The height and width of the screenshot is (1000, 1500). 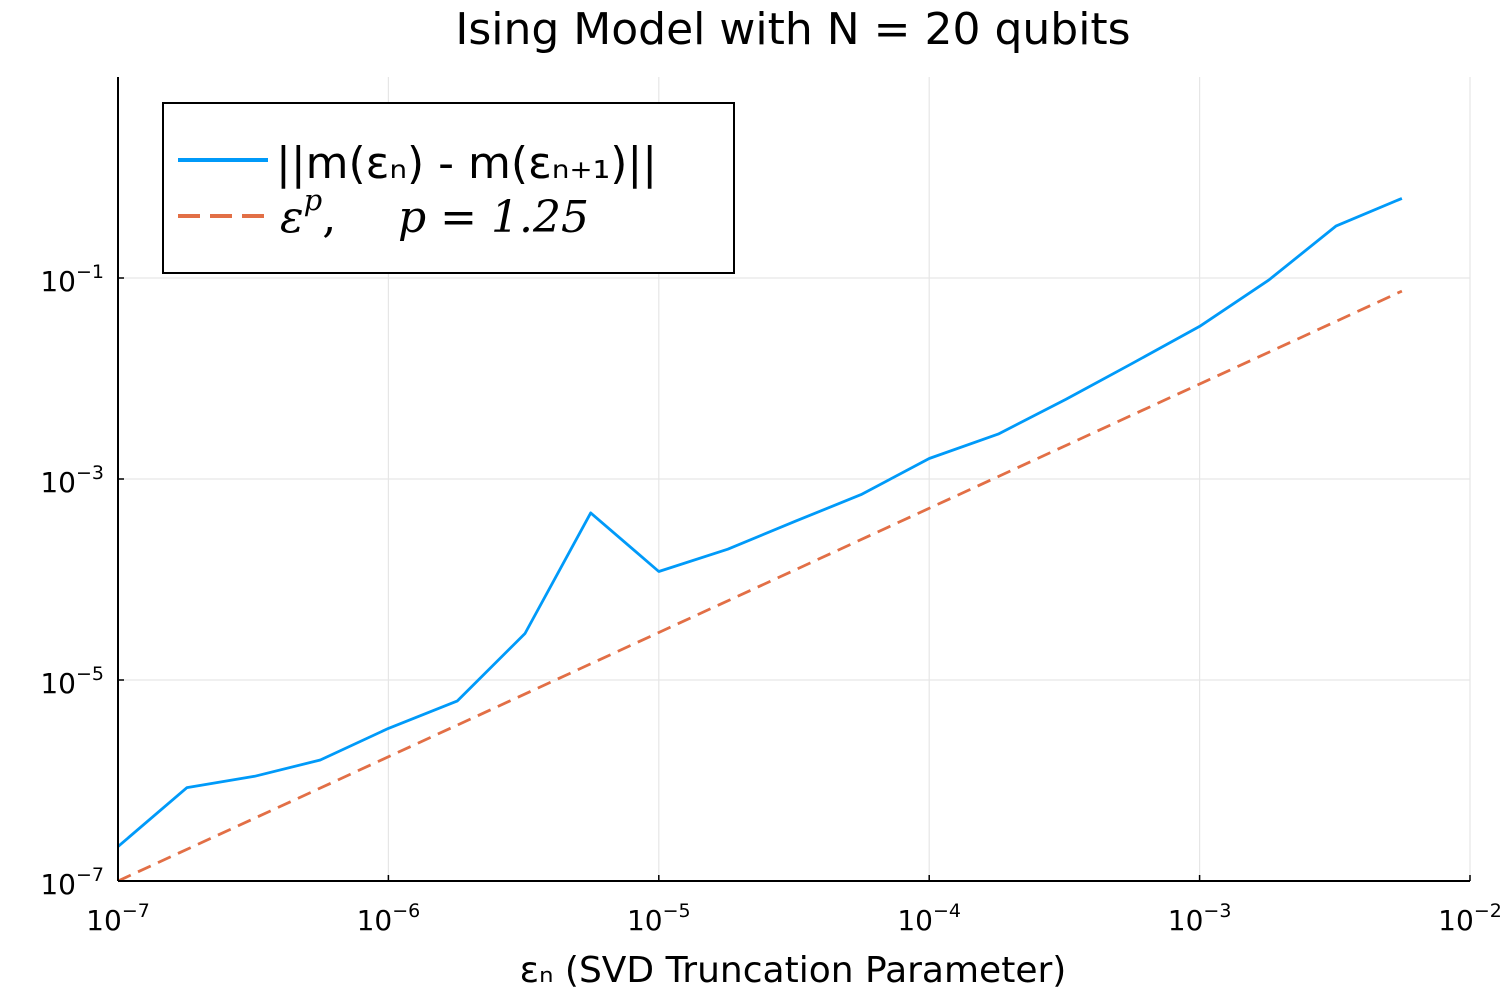 I want to click on y-tick-label: 10⁻⁵, so click(x=72, y=681).